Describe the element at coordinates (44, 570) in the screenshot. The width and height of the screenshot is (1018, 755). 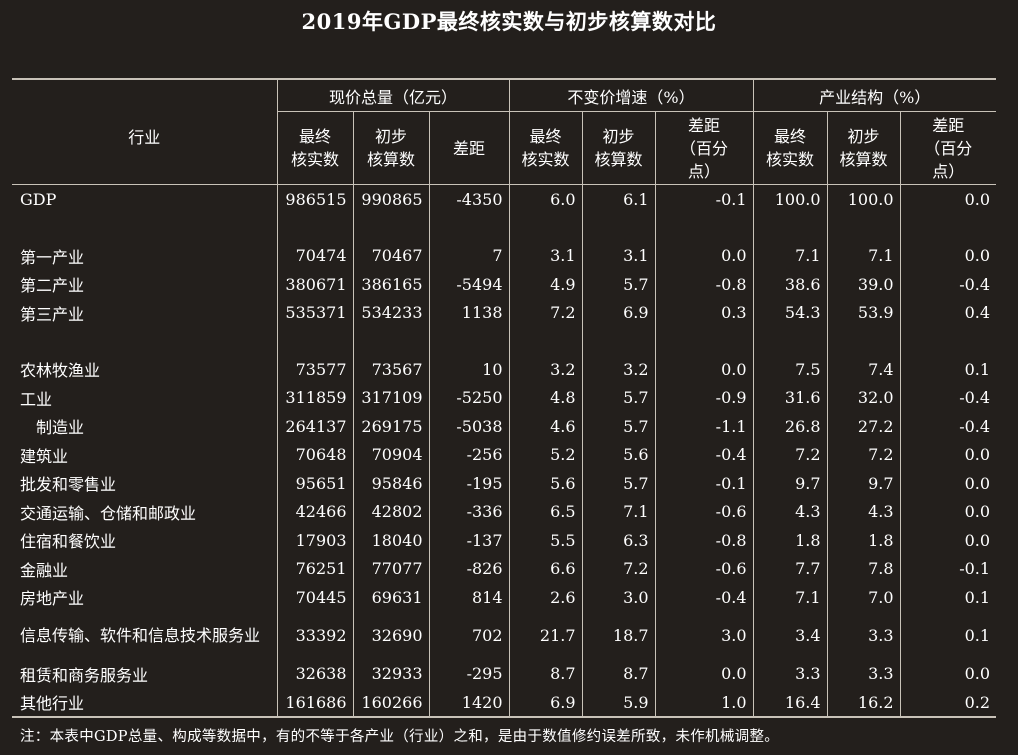
I see `row-label: 金融业` at that location.